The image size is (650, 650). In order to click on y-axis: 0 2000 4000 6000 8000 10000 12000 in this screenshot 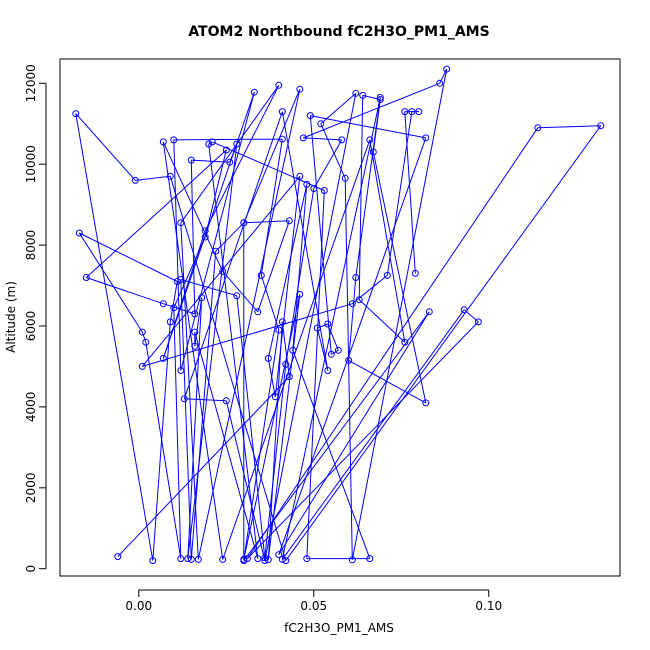, I will do `click(35, 318)`.